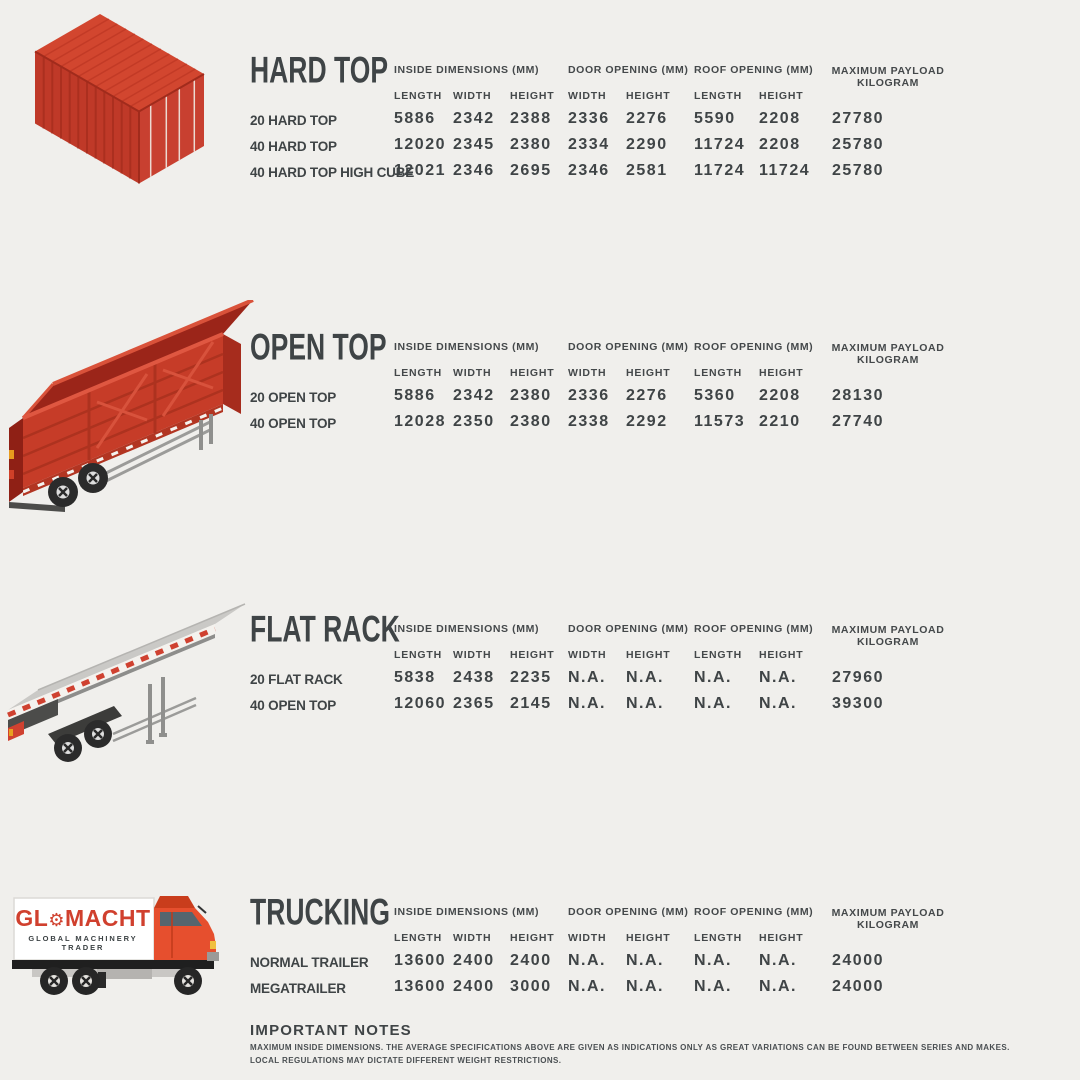 The width and height of the screenshot is (1080, 1080). Describe the element at coordinates (589, 118) in the screenshot. I see `value-cell: 2336` at that location.